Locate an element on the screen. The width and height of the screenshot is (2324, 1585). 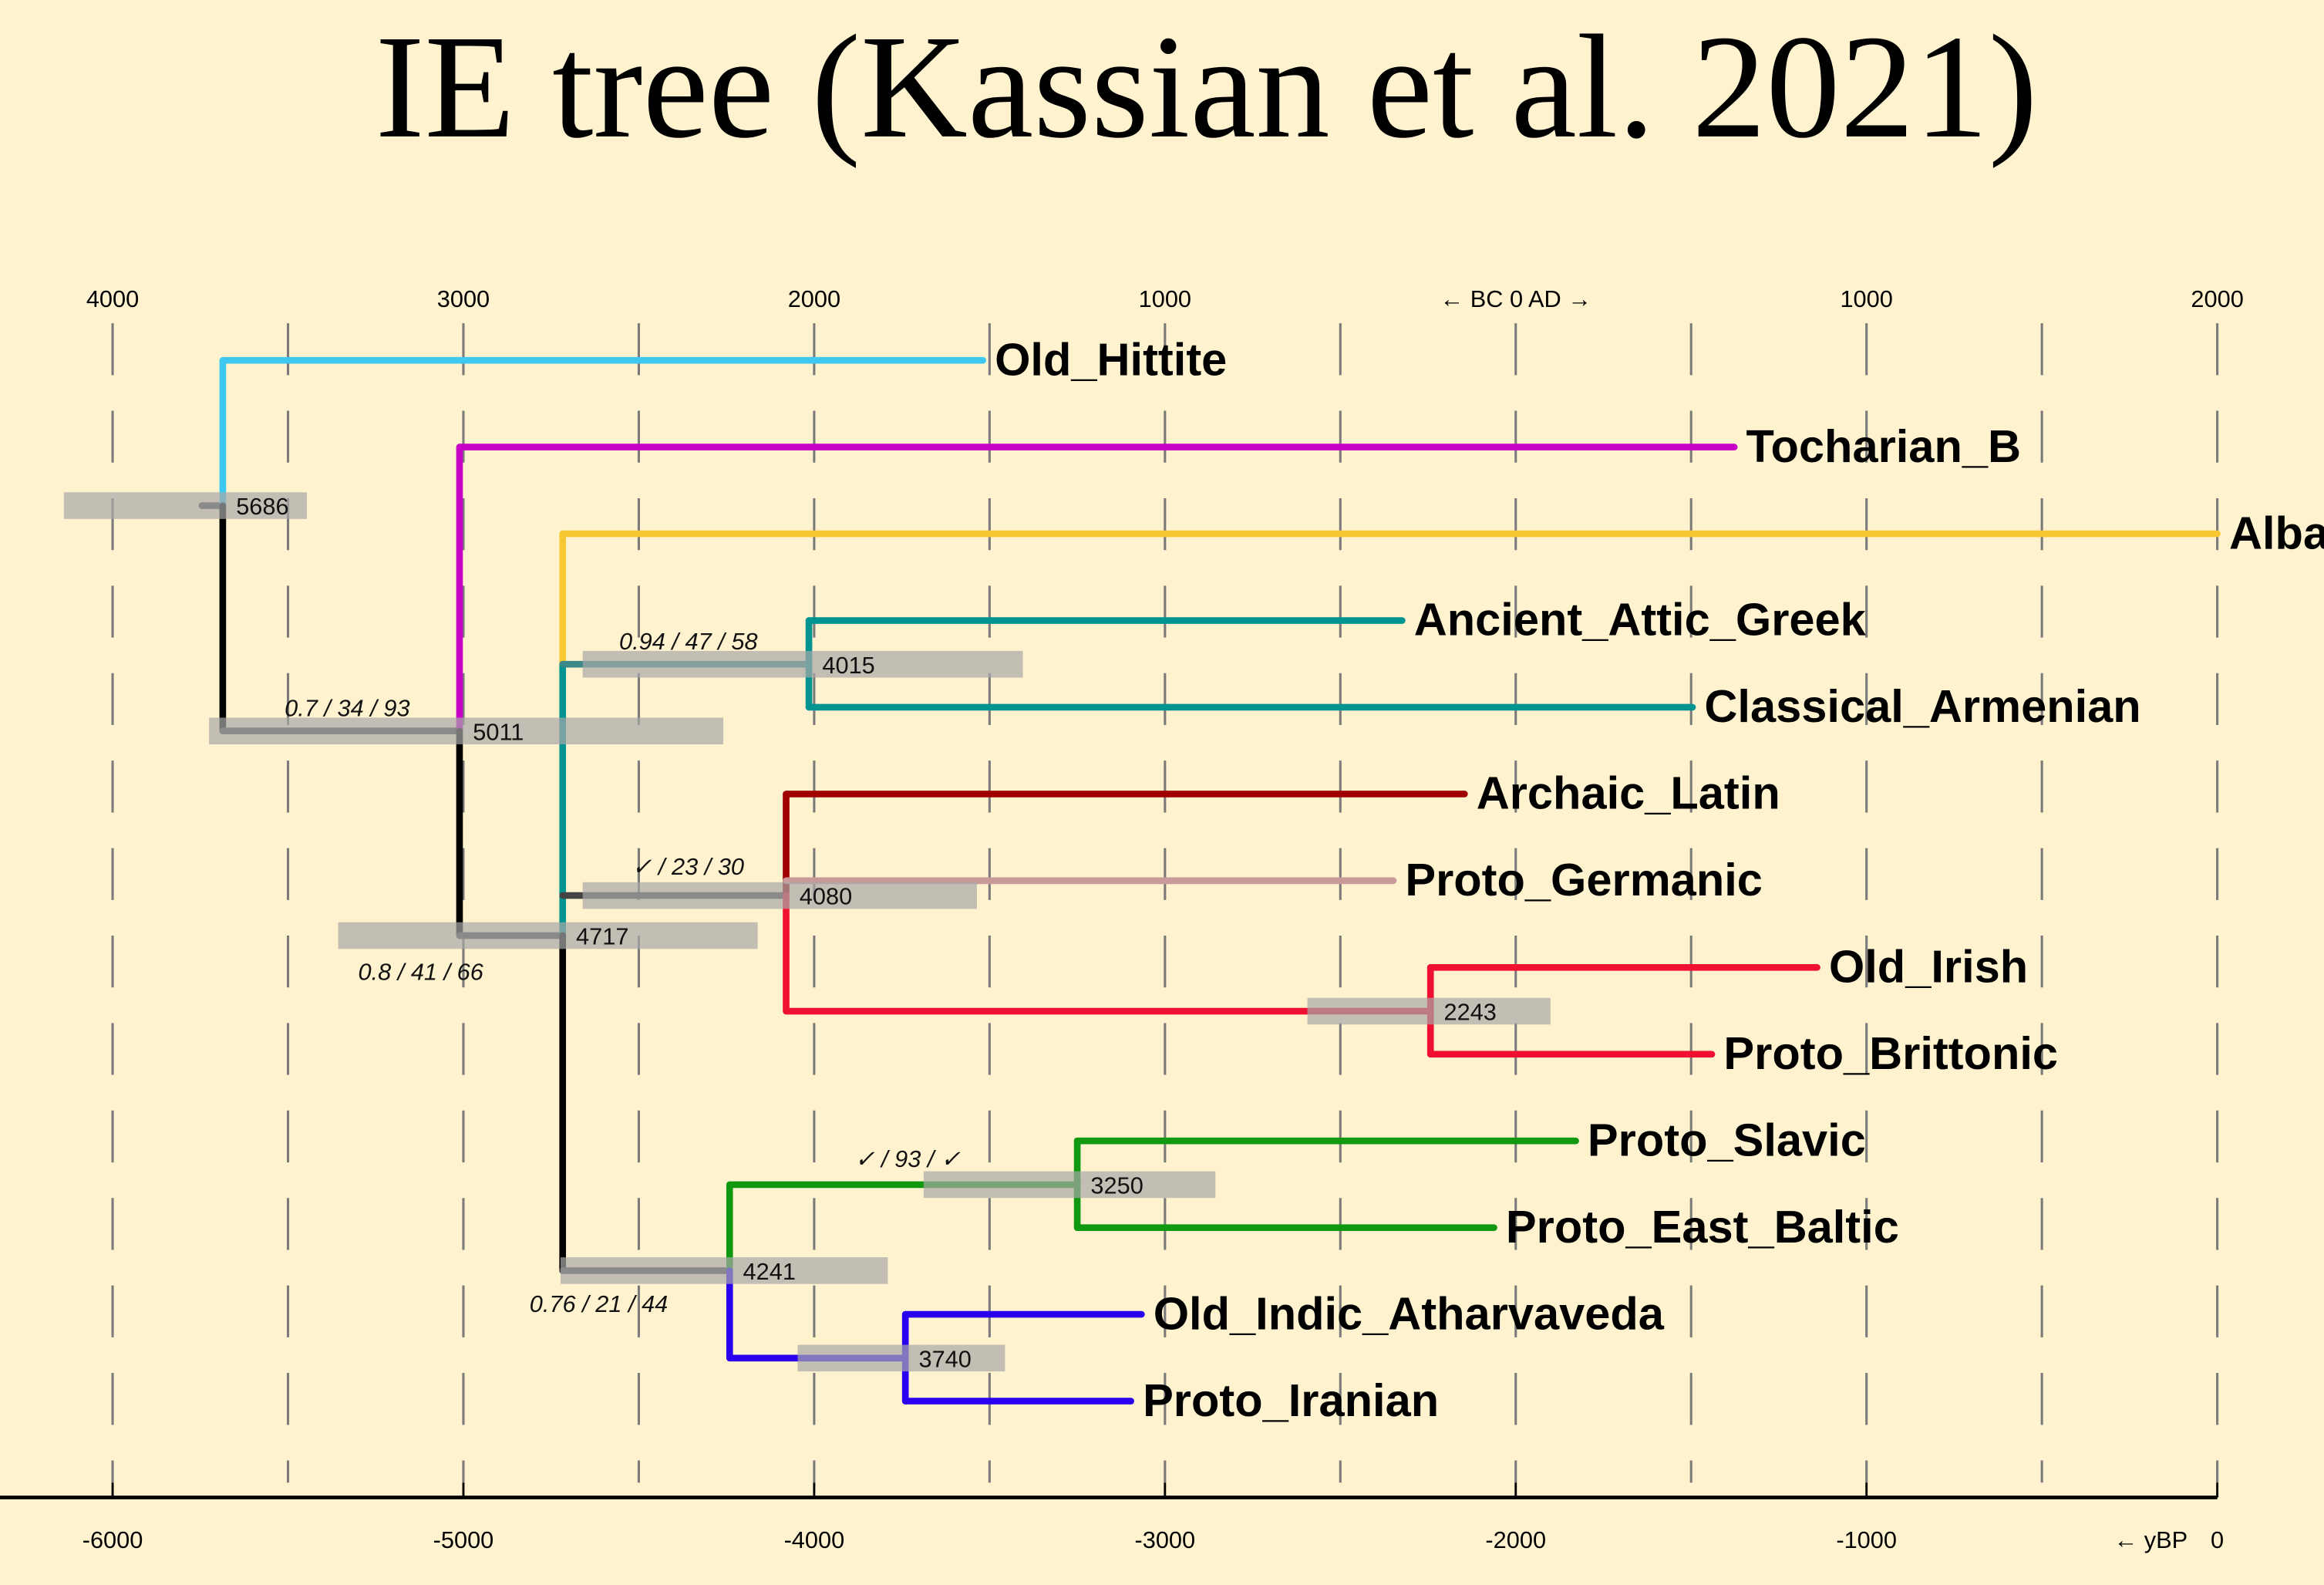
leaf-label: Proto_East_Baltic is located at coordinates (1702, 1227).